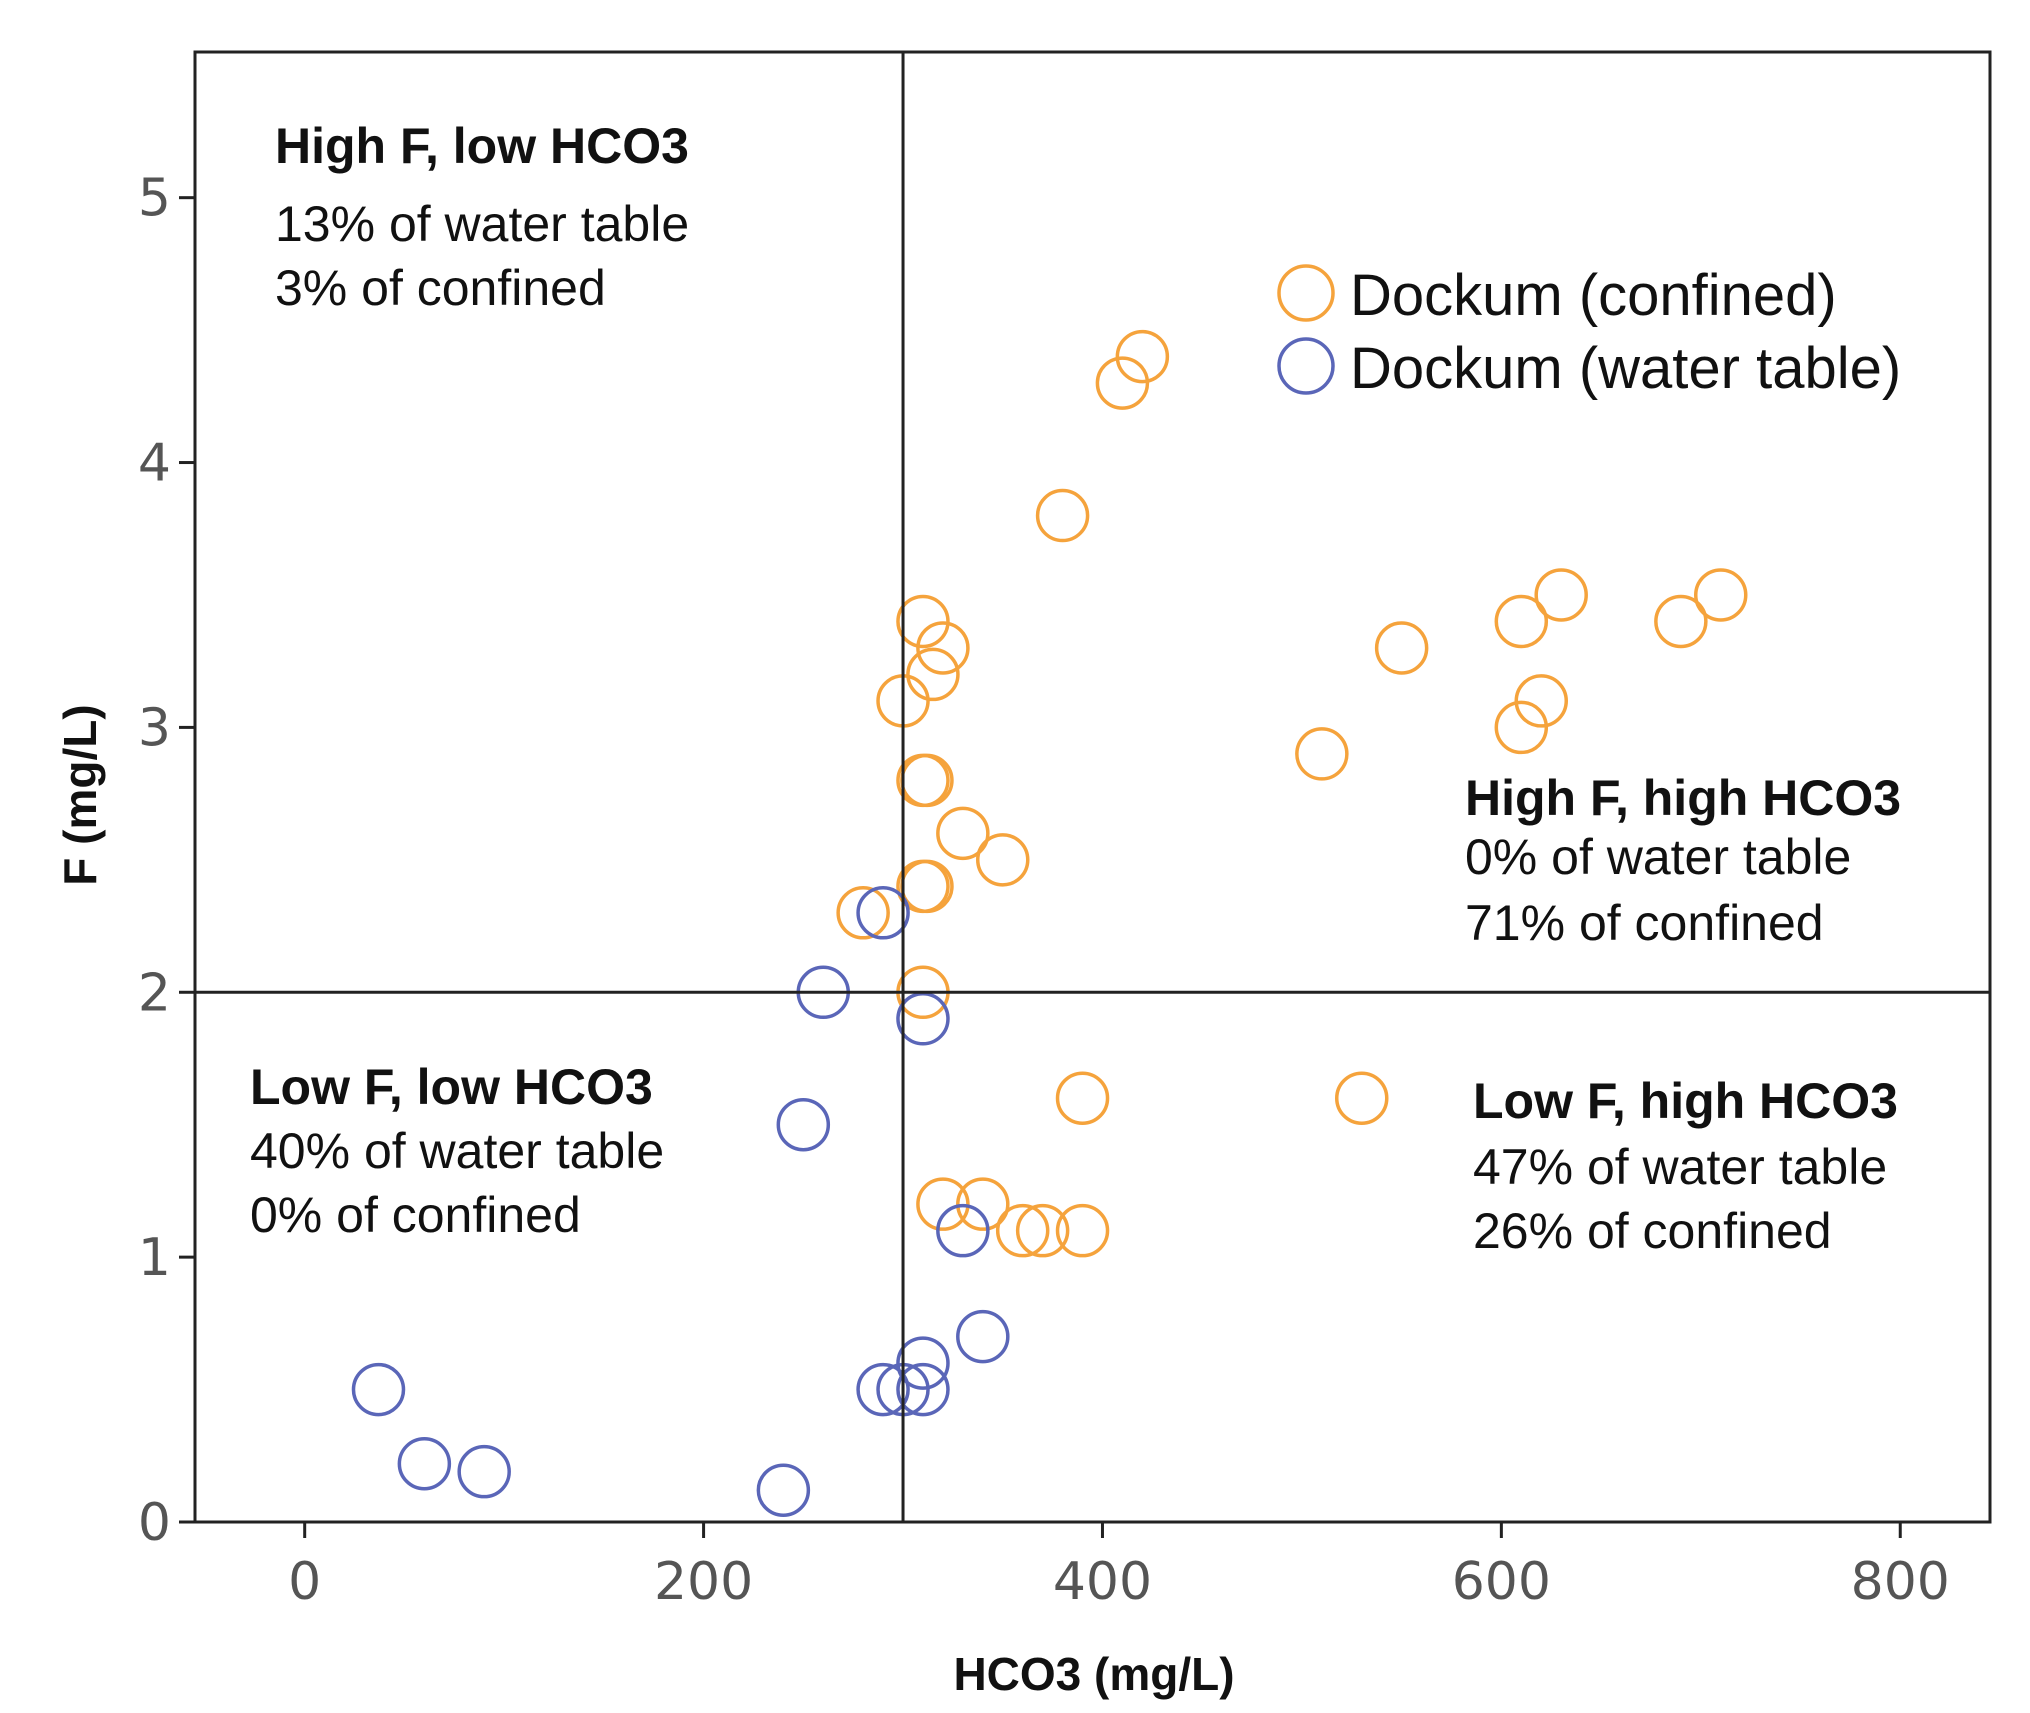 The image size is (2030, 1713). I want to click on y-axis-title: F (mg/L), so click(80, 794).